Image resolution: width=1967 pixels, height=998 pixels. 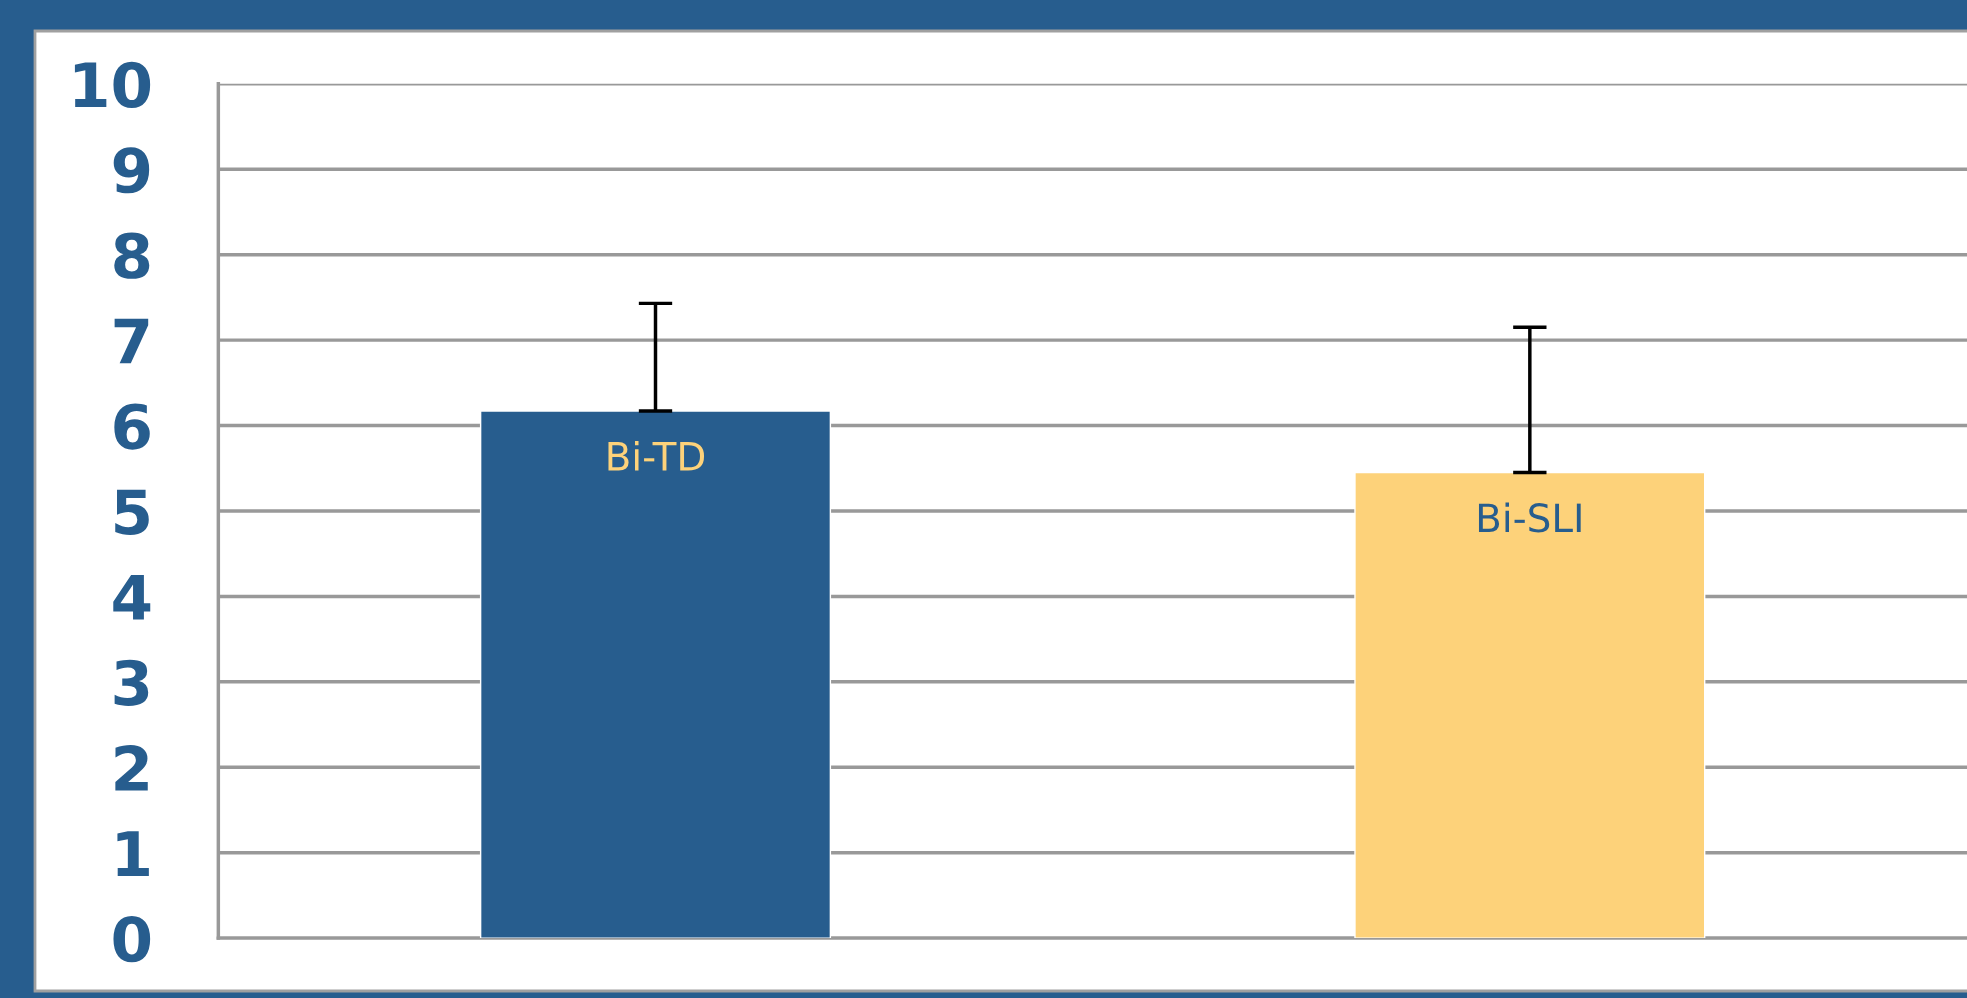 What do you see at coordinates (656, 455) in the screenshot?
I see `x-tick-label: Bi-TD` at bounding box center [656, 455].